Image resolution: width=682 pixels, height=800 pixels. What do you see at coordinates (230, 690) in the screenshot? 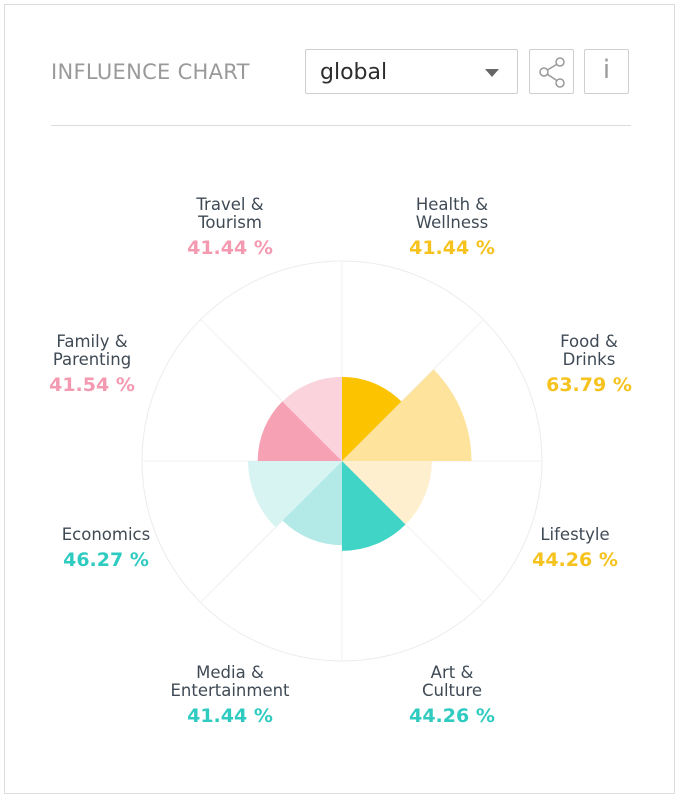
I see `label-media-entertainment: Entertainment` at bounding box center [230, 690].